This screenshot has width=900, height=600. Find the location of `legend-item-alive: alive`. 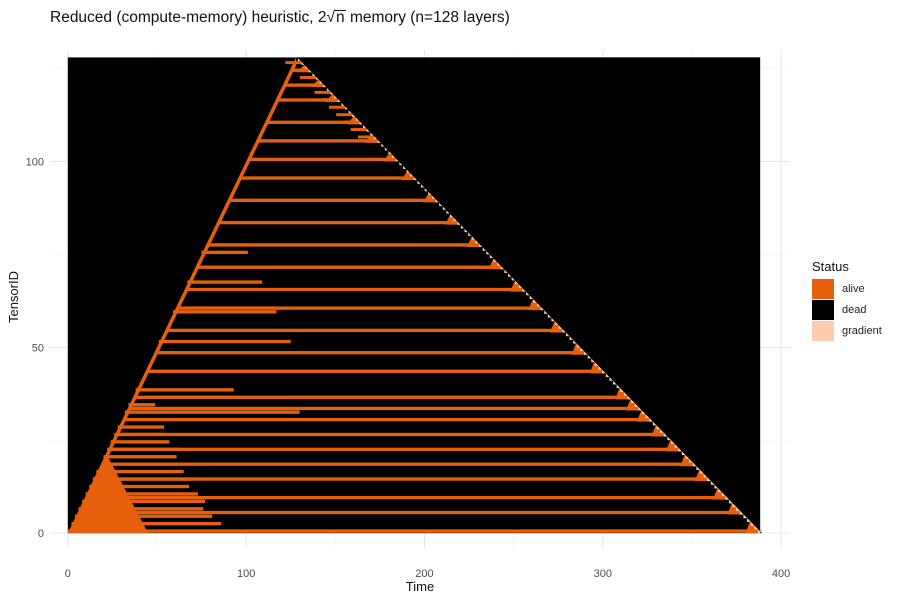

legend-item-alive: alive is located at coordinates (847, 288).